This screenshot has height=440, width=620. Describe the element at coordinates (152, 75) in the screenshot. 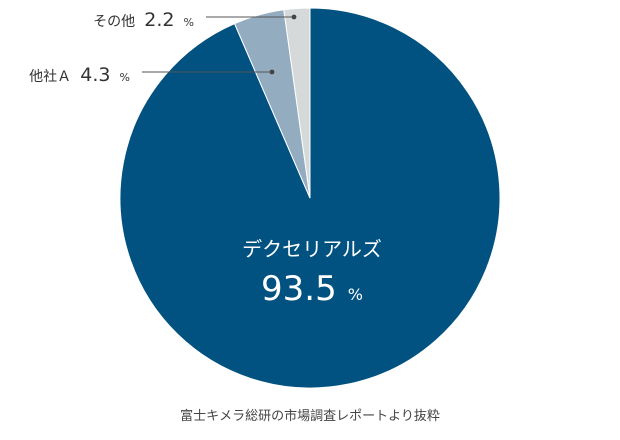

I see `callout-competitor-a: 他社Ａ 4.3 %` at that location.